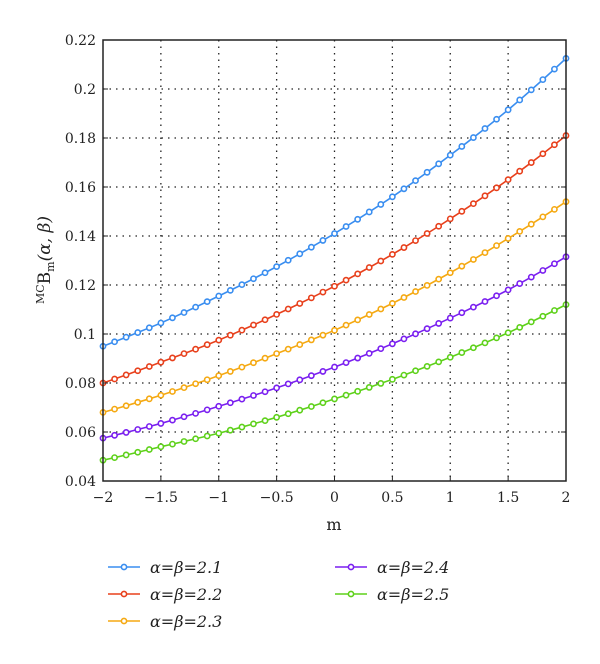 The height and width of the screenshot is (664, 600). What do you see at coordinates (80, 482) in the screenshot?
I see `y-tick-label: 0.04` at bounding box center [80, 482].